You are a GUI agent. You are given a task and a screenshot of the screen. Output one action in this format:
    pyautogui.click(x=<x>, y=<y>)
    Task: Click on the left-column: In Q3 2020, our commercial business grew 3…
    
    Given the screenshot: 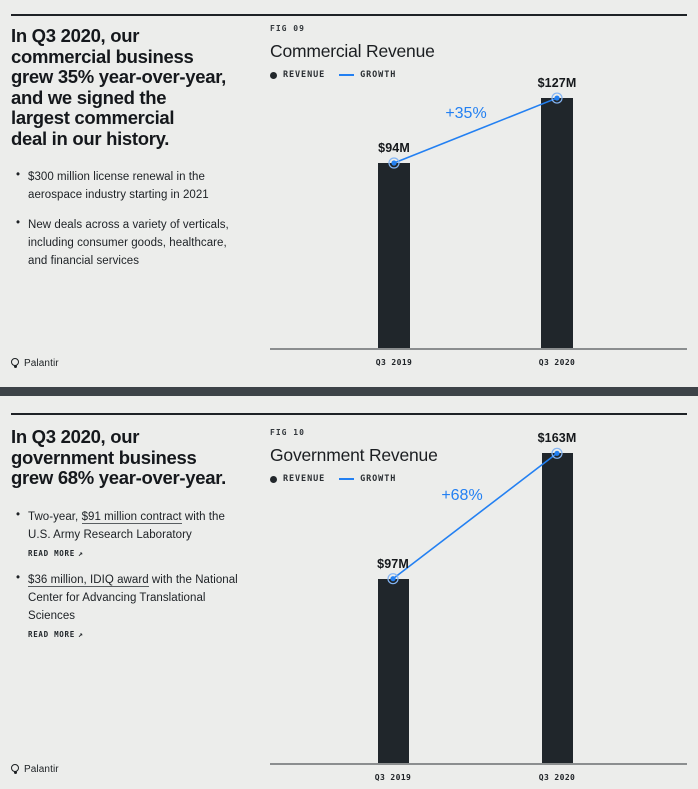 What is the action you would take?
    pyautogui.click(x=137, y=153)
    